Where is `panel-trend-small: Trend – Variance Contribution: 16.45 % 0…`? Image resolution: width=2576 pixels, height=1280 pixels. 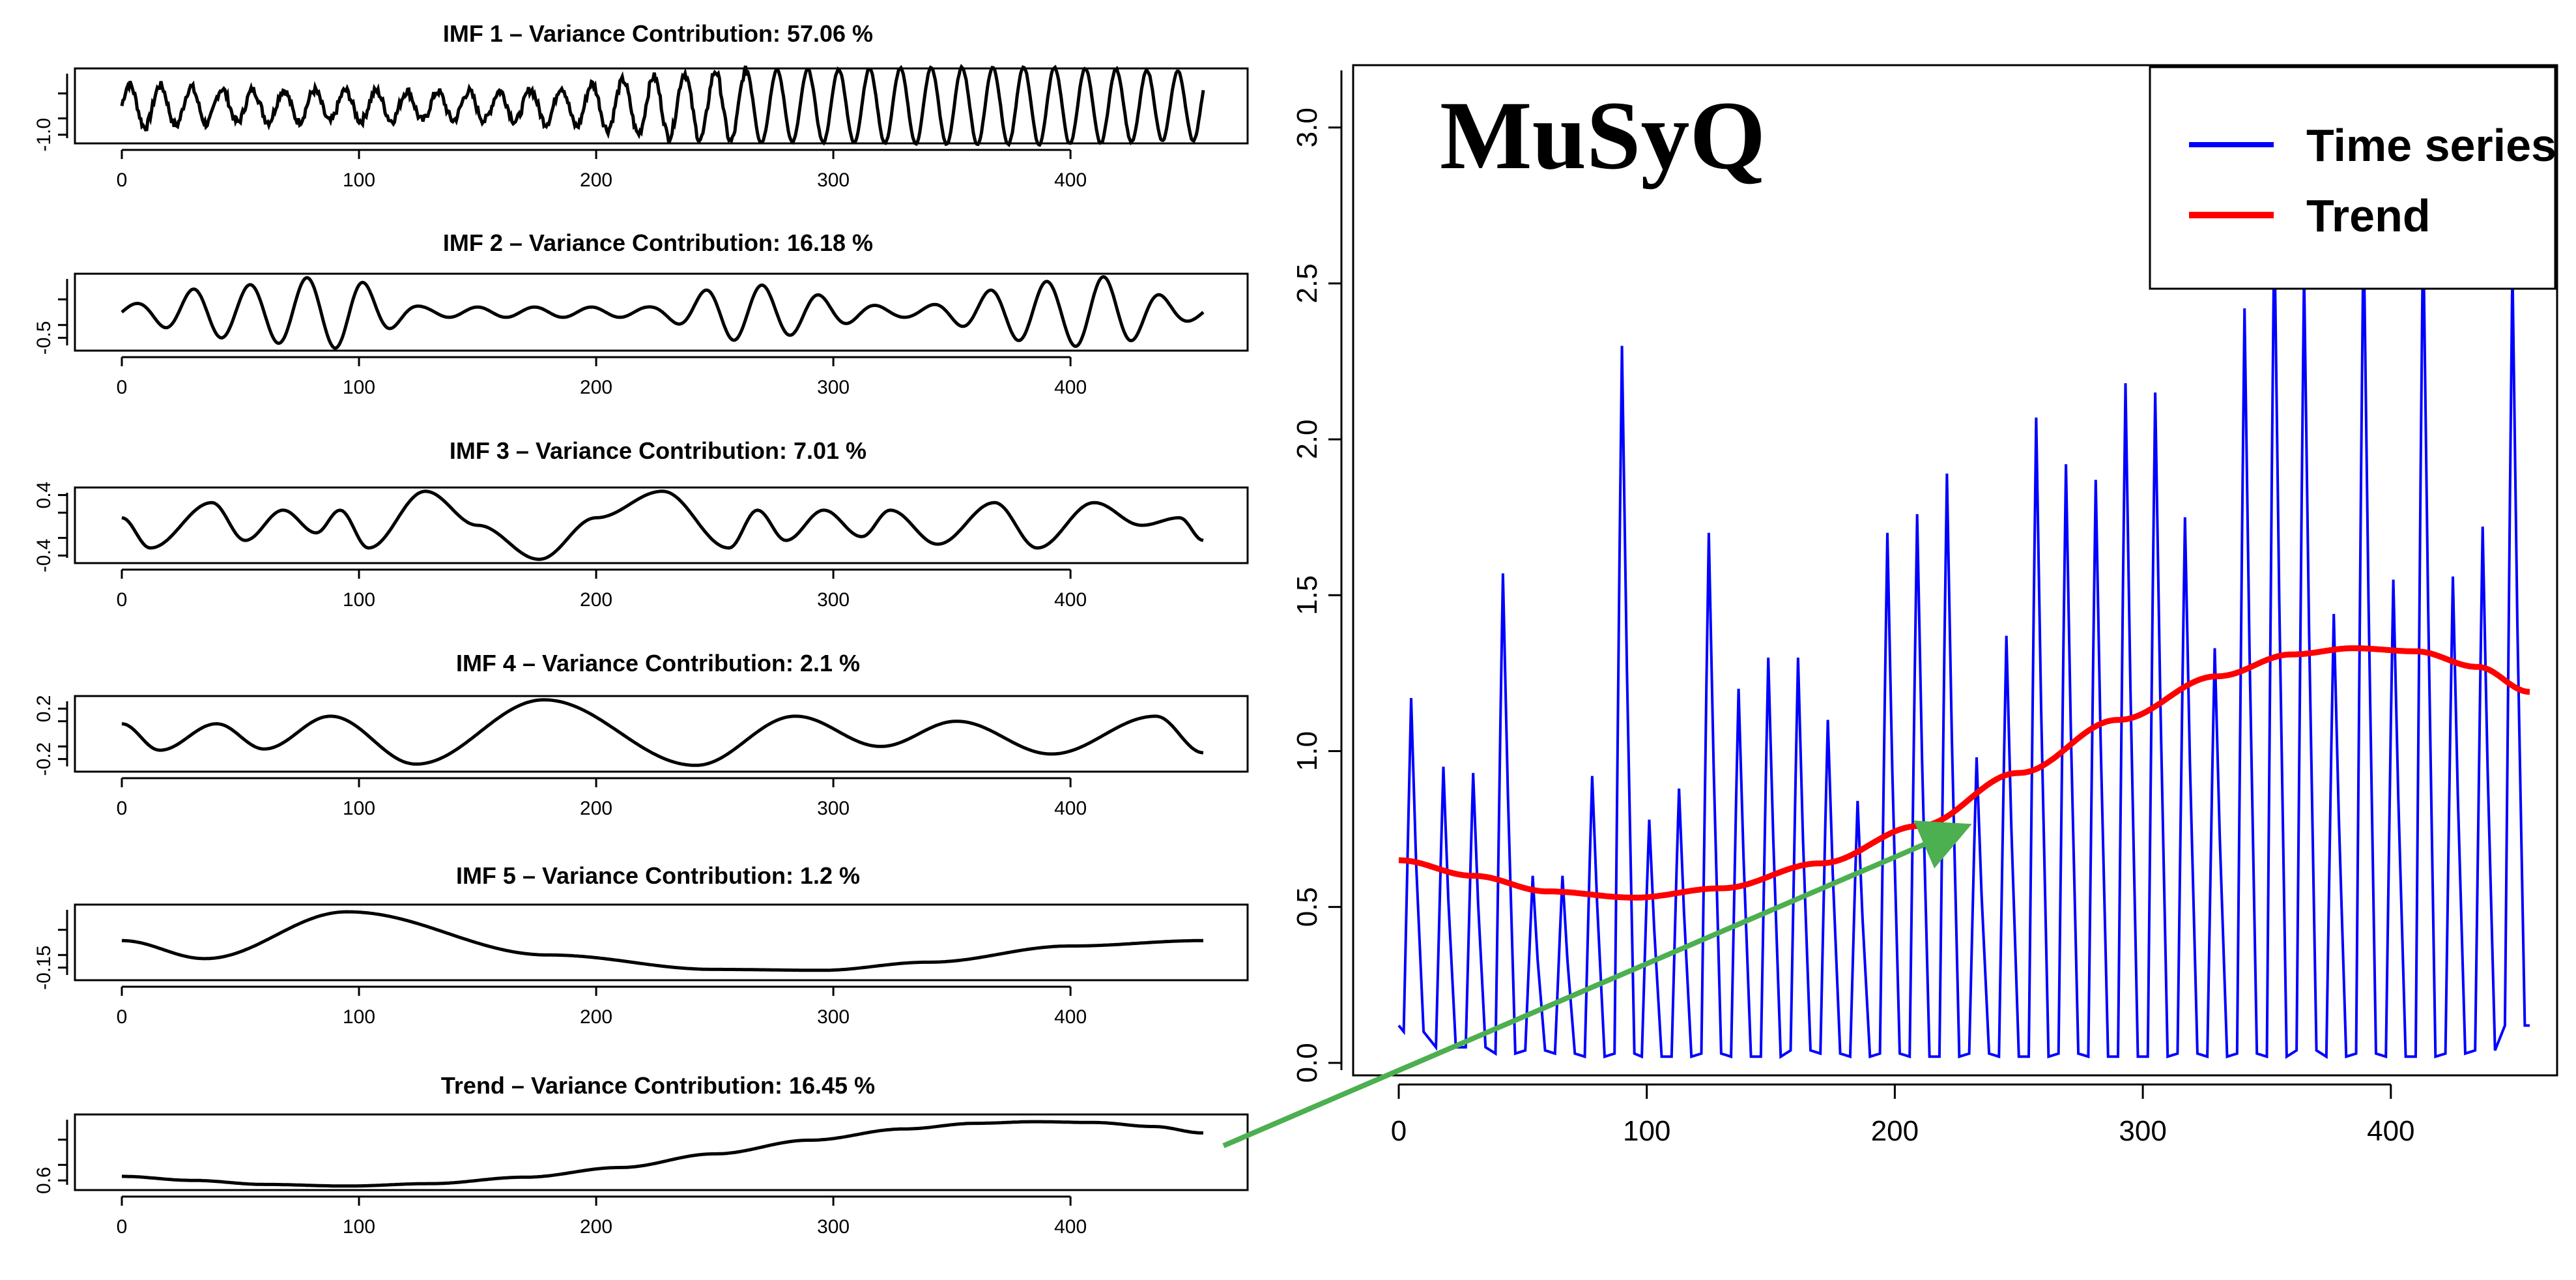 panel-trend-small: Trend – Variance Contribution: 16.45 % 0… is located at coordinates (641, 1155).